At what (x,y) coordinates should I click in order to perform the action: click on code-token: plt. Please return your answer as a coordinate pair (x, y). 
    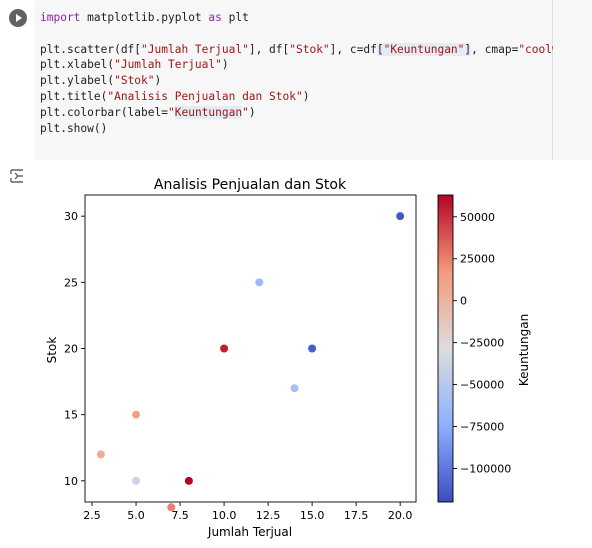
    Looking at the image, I should click on (235, 17).